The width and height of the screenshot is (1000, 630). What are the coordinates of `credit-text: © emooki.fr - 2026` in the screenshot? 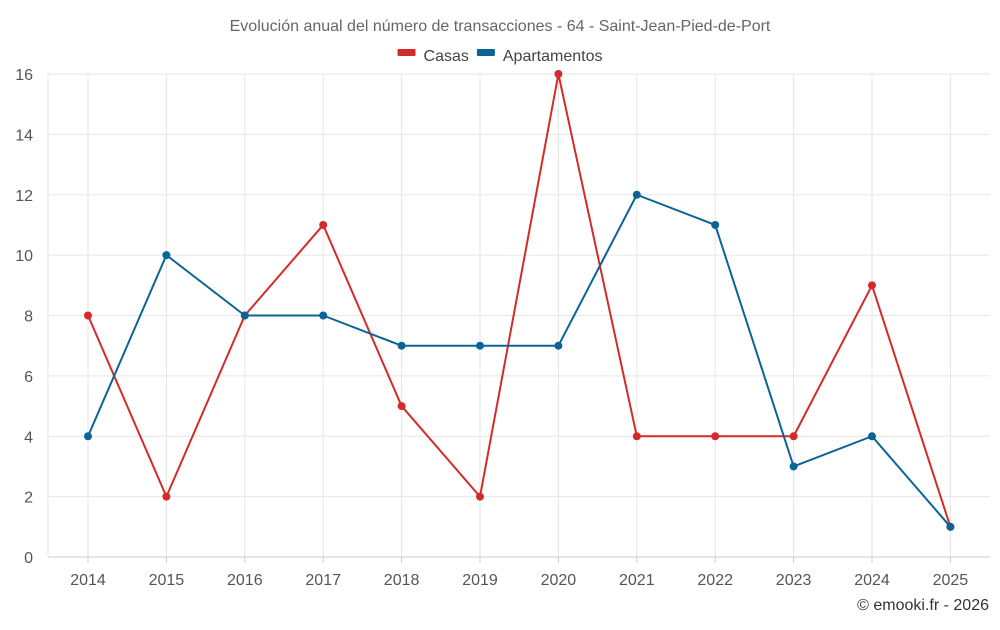 It's located at (923, 605).